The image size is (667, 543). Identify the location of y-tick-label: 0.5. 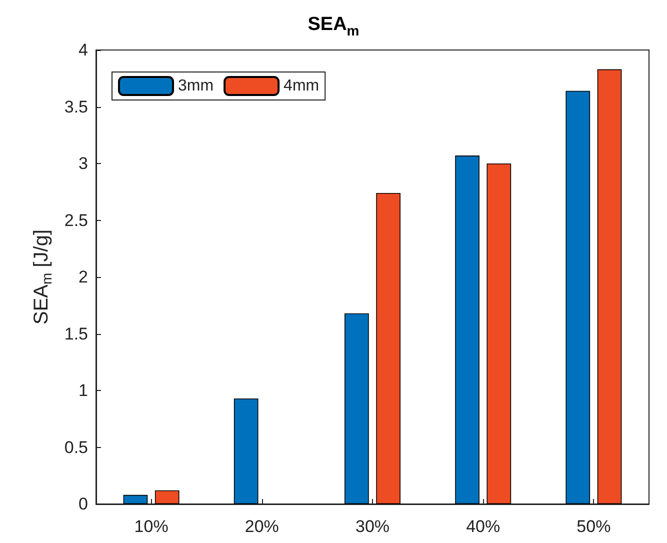
(76, 447).